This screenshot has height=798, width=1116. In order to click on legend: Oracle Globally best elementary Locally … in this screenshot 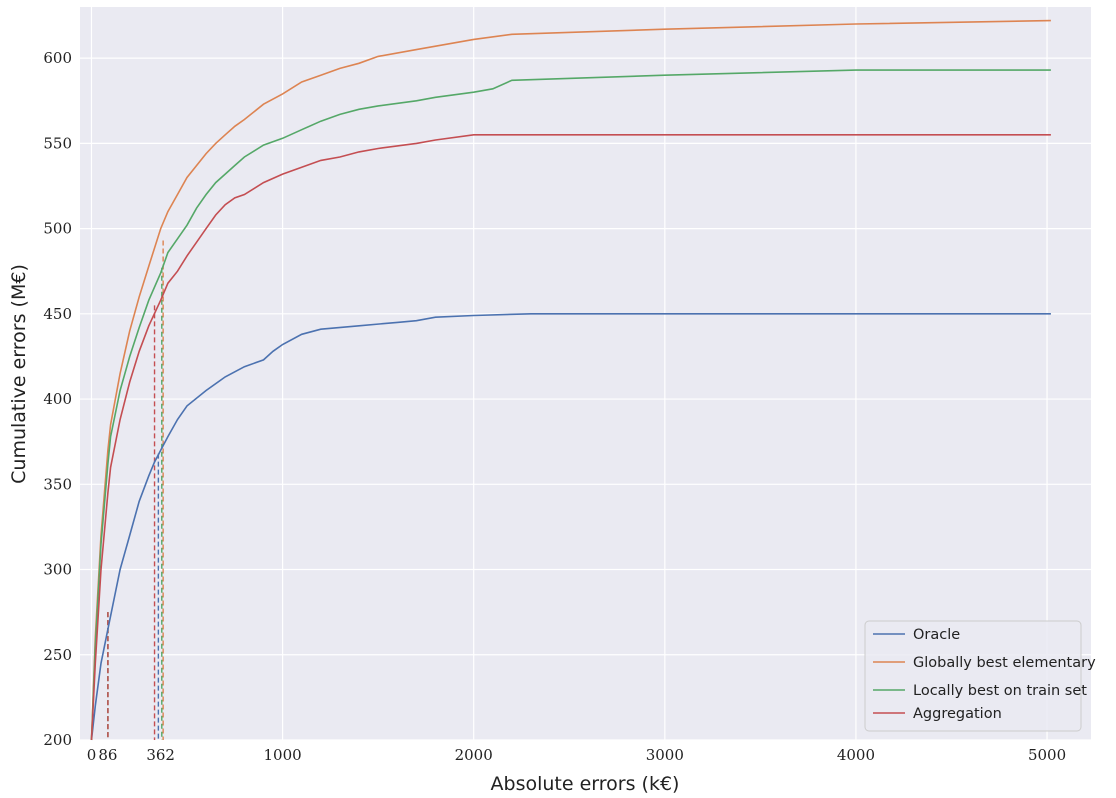, I will do `click(980, 676)`.